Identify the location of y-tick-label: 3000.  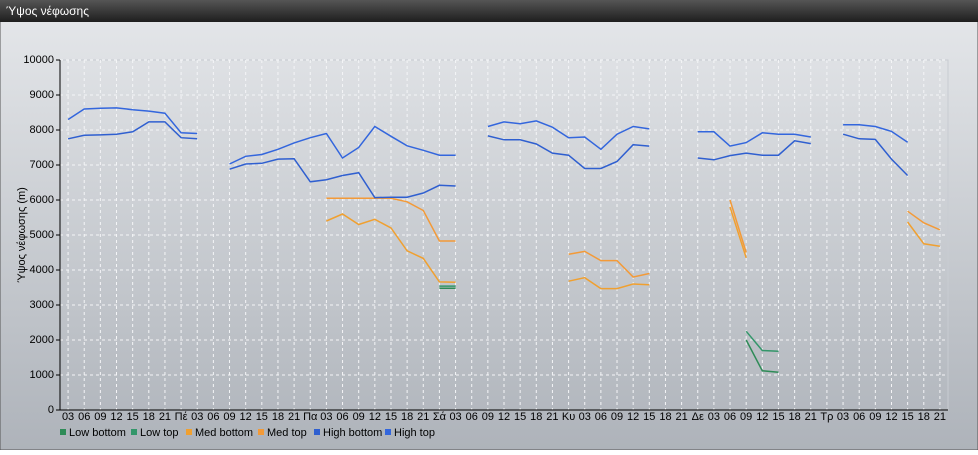
(42, 305).